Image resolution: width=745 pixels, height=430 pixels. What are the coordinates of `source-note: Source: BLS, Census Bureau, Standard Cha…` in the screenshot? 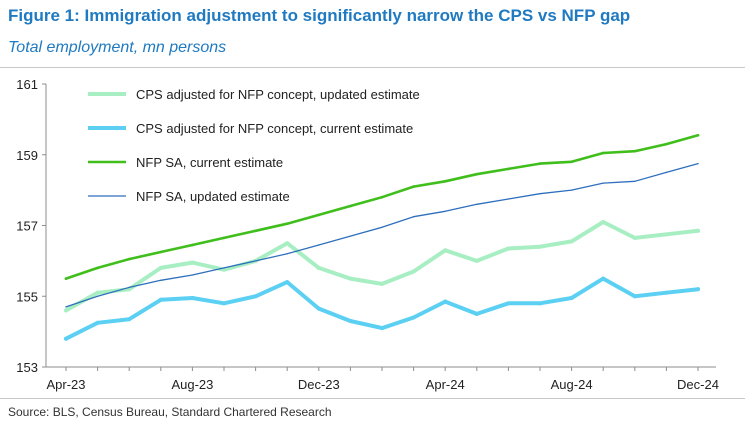 It's located at (170, 412).